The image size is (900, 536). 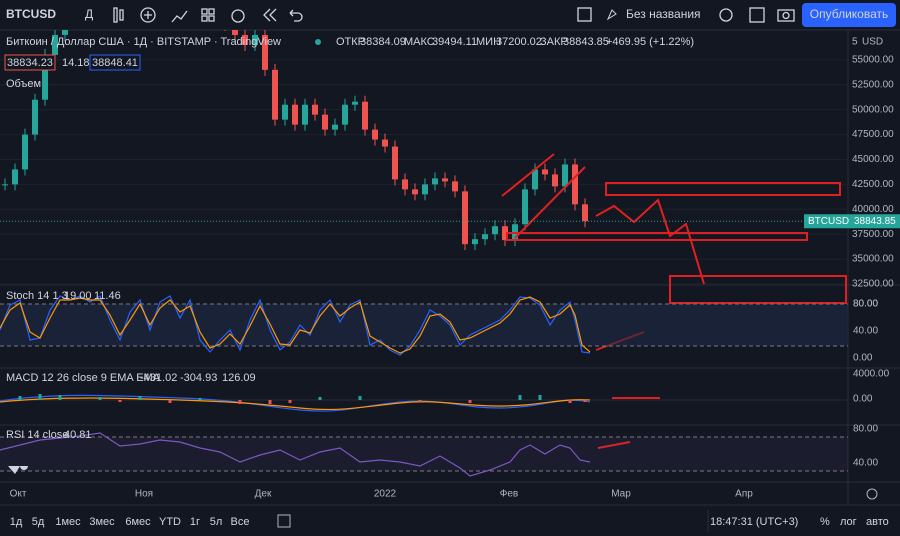 I want to click on spread: 14.18, so click(x=76, y=63).